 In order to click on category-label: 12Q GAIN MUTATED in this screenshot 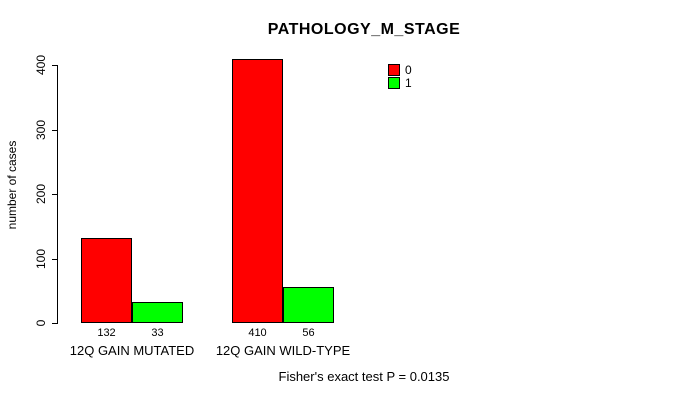, I will do `click(132, 350)`.